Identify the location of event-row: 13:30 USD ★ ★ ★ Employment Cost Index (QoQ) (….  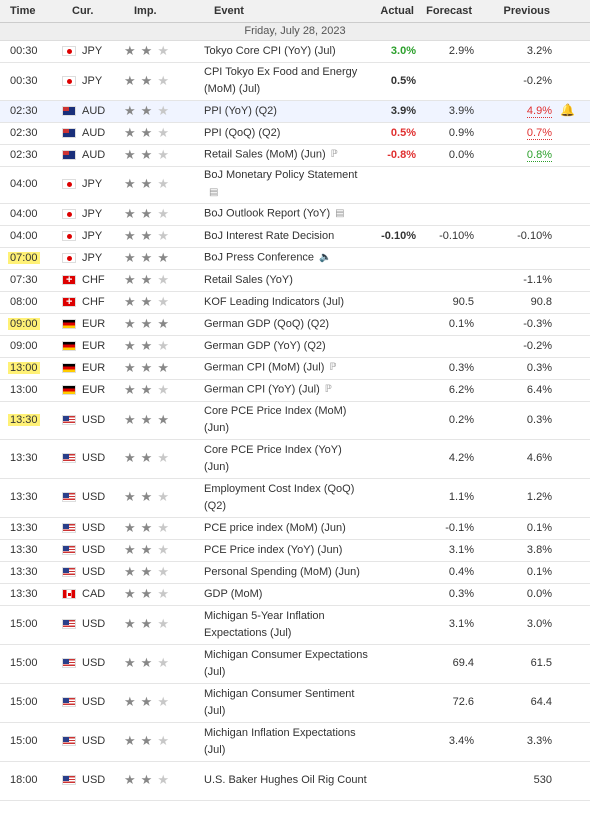
(295, 498).